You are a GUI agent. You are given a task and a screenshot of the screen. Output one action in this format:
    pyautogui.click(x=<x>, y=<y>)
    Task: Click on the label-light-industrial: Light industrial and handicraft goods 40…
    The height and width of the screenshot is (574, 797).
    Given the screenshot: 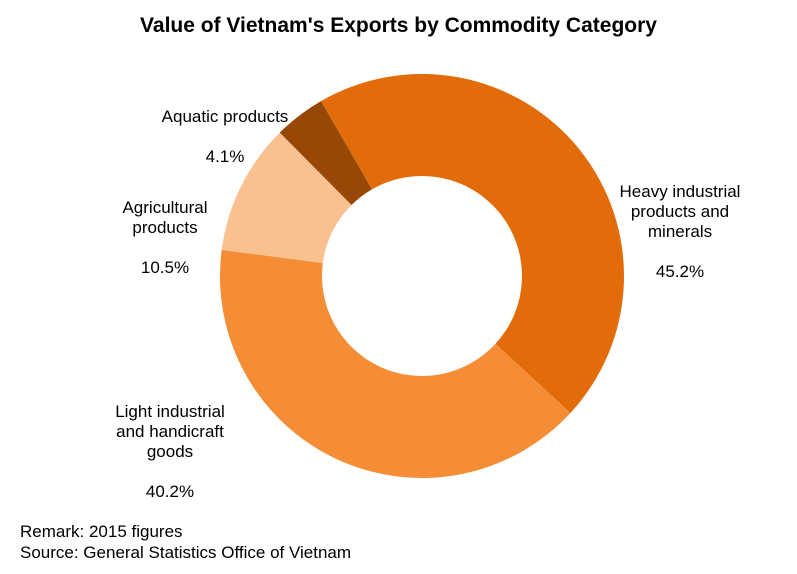 What is the action you would take?
    pyautogui.click(x=170, y=442)
    